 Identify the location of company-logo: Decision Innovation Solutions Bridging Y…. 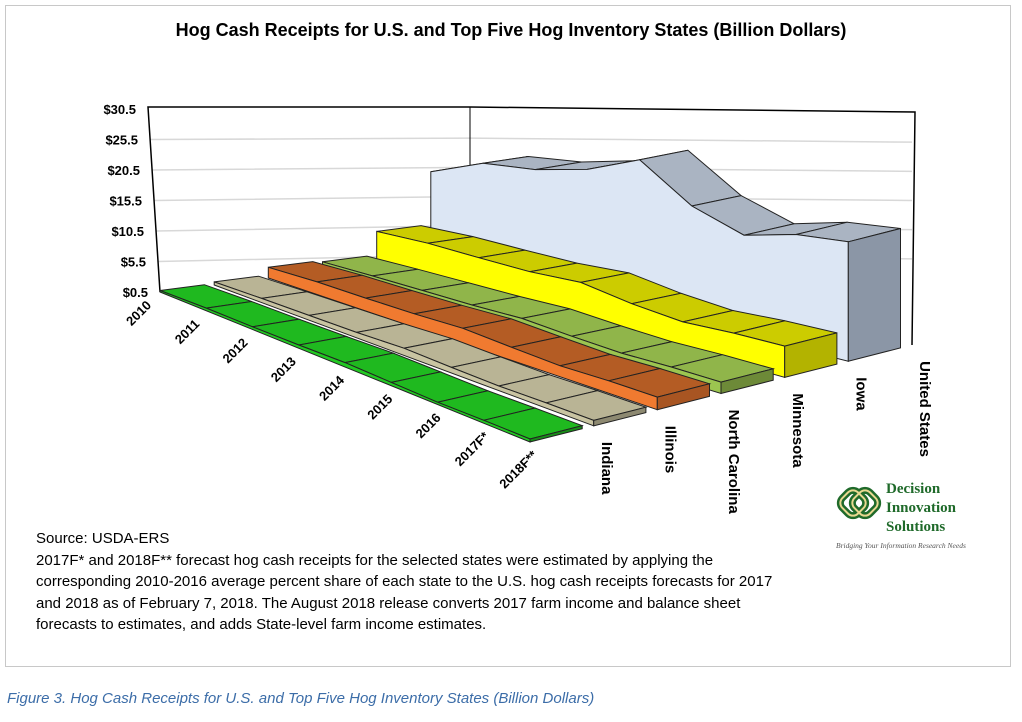
(921, 515).